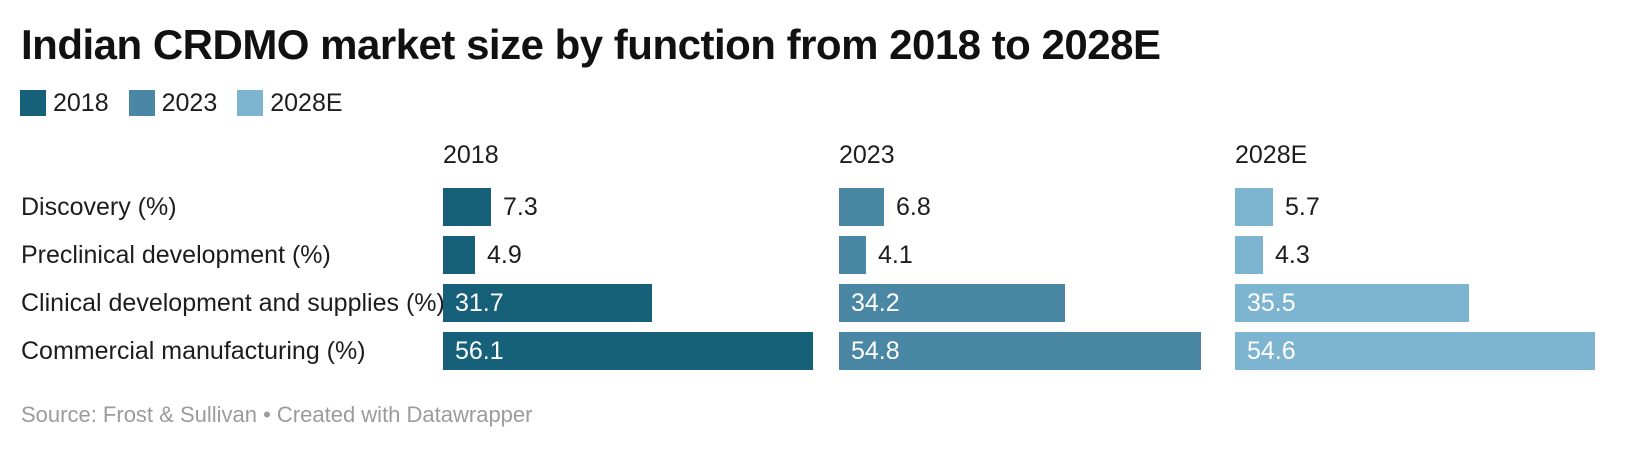  I want to click on value-label: 34.2, so click(875, 303).